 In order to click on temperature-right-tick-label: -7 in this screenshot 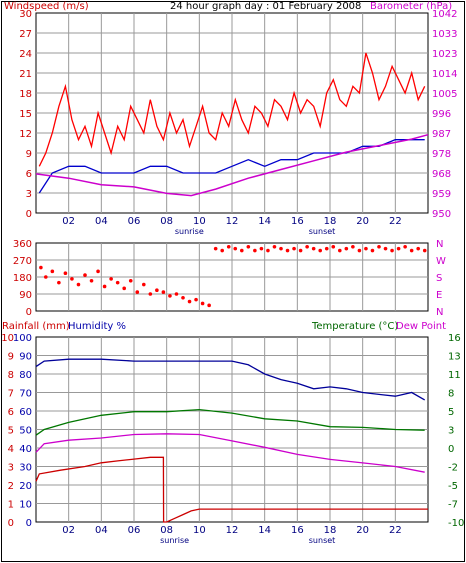, I will do `click(453, 505)`.